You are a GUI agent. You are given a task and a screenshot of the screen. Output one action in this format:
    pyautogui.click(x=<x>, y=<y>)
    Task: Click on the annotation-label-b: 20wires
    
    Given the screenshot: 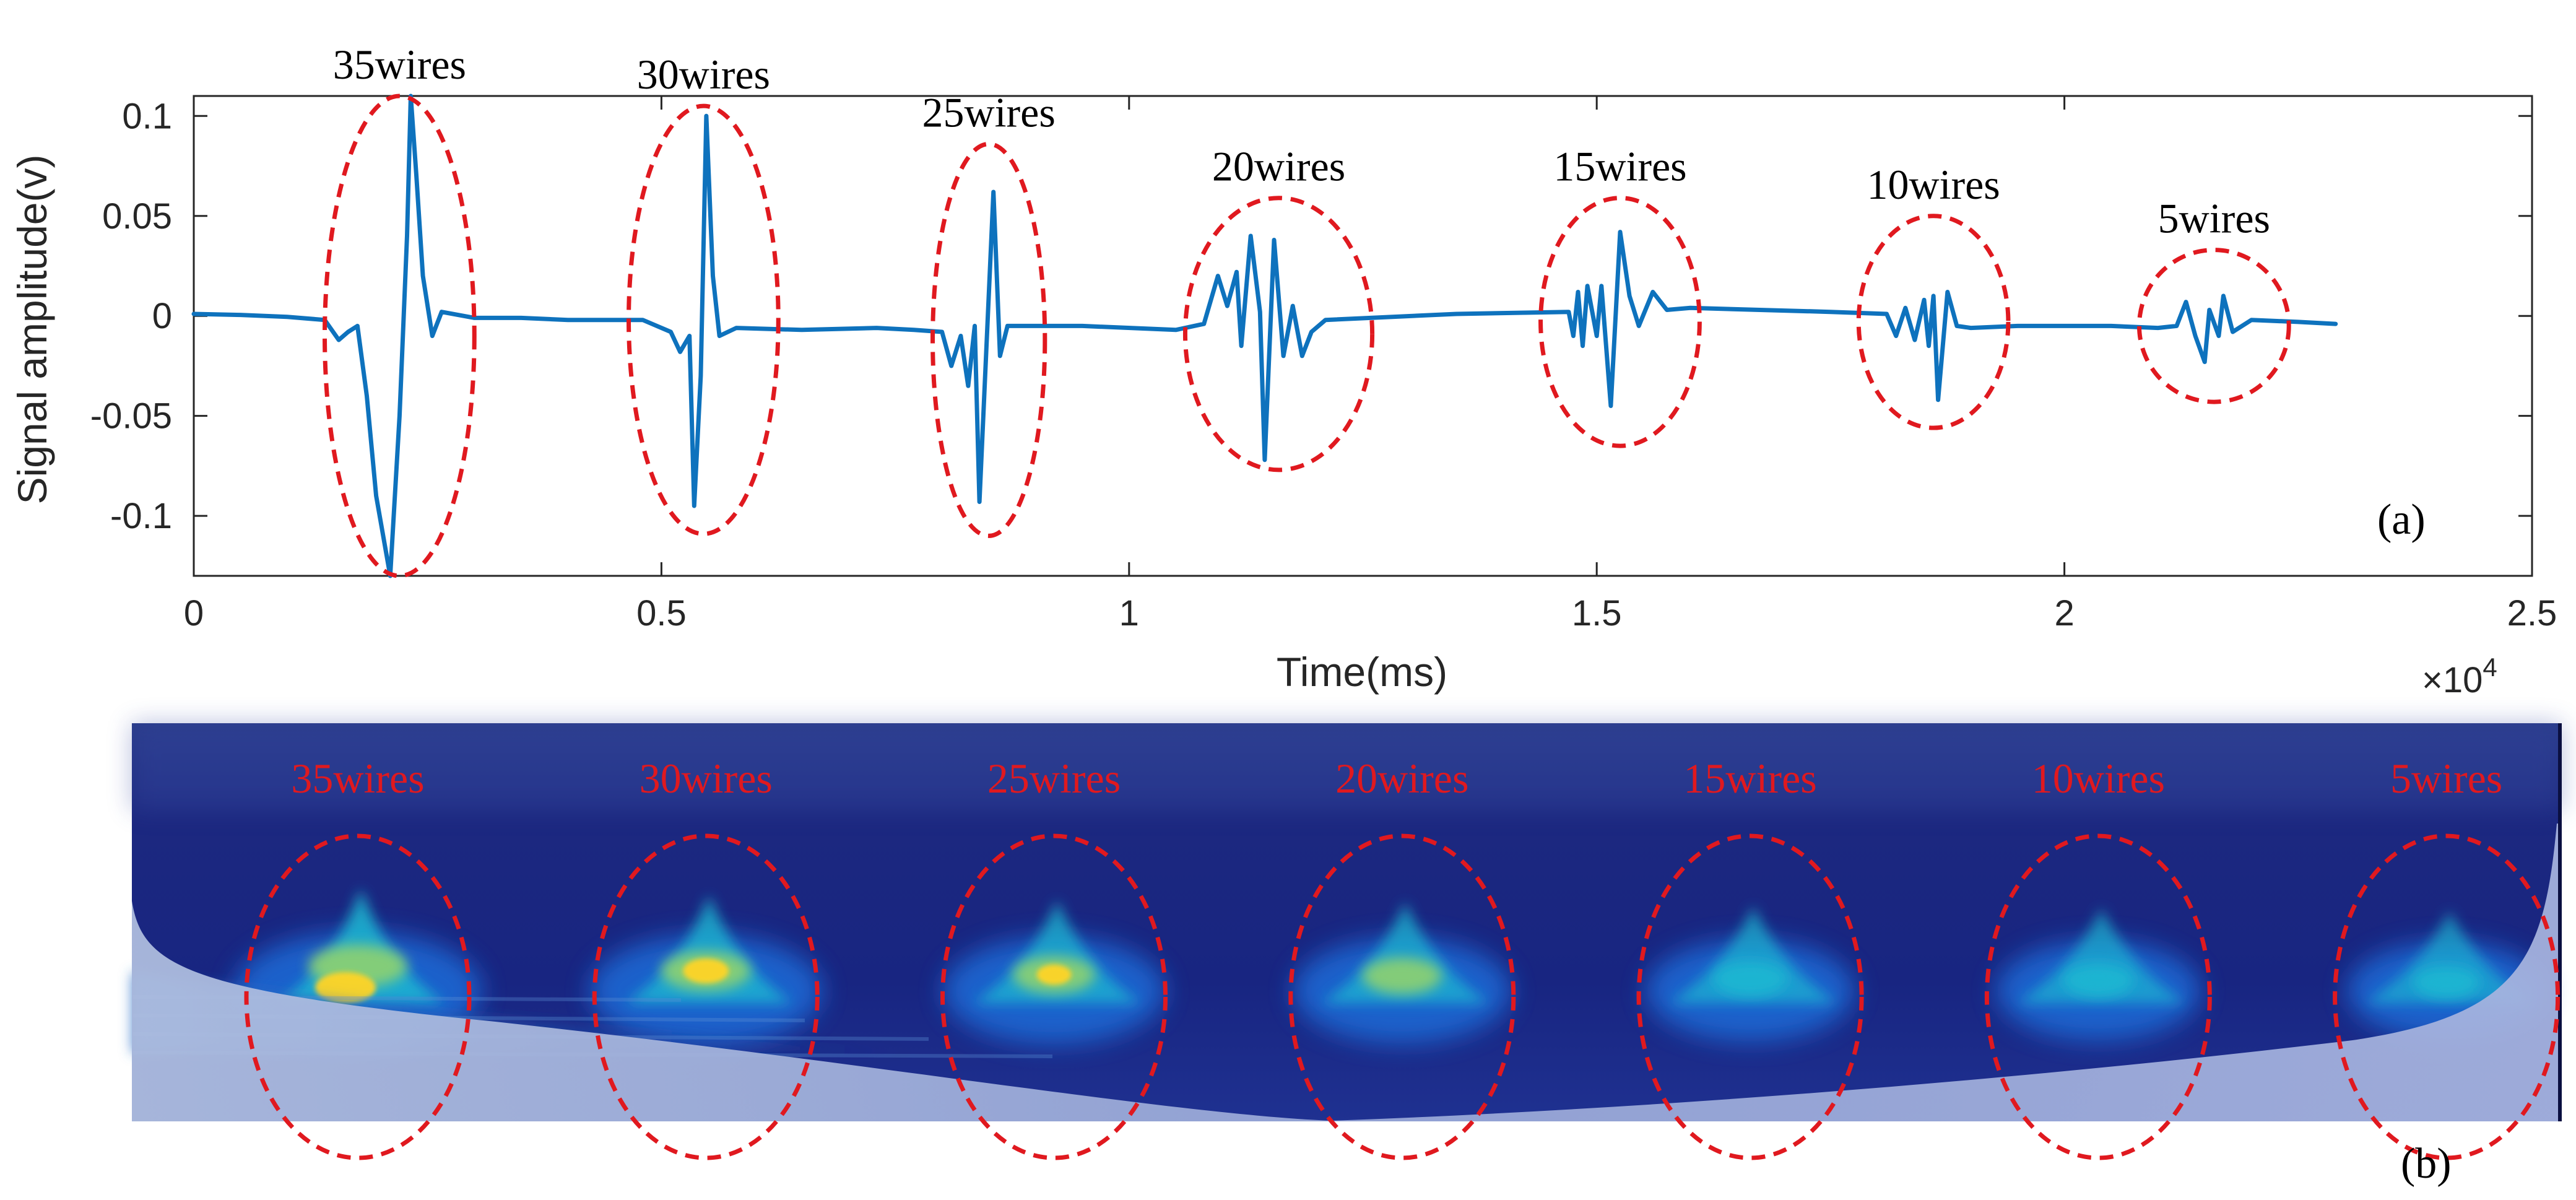 What is the action you would take?
    pyautogui.click(x=1401, y=778)
    